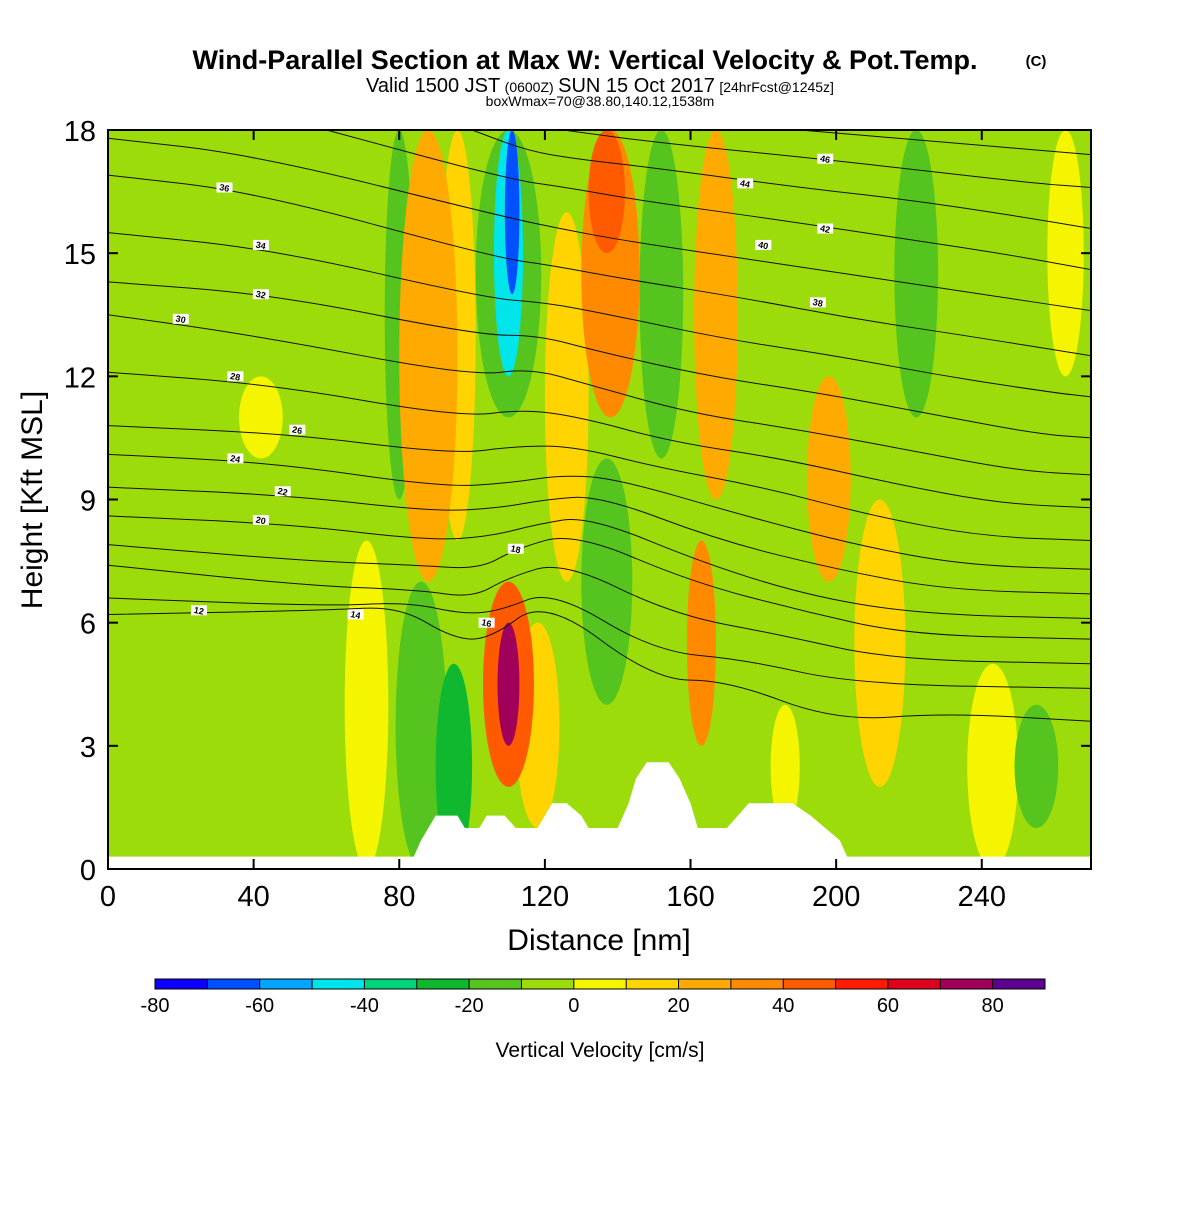  Describe the element at coordinates (155, 1006) in the screenshot. I see `colorbar-tick-label: -80` at that location.